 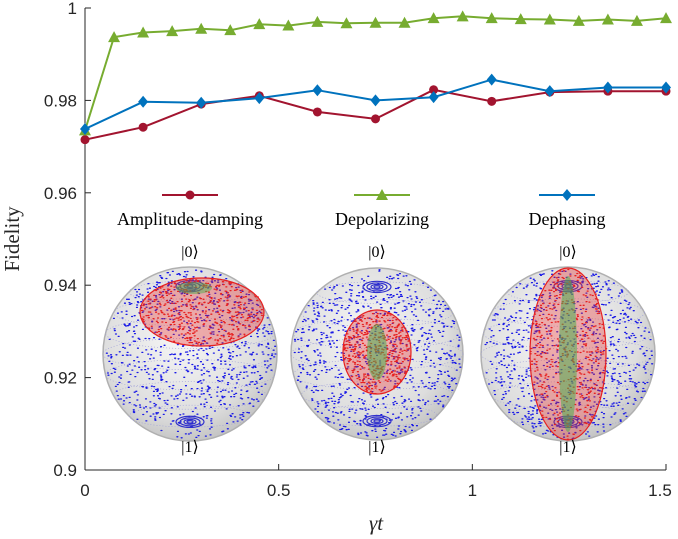 What do you see at coordinates (60, 193) in the screenshot?
I see `y-tick-label: 0.96` at bounding box center [60, 193].